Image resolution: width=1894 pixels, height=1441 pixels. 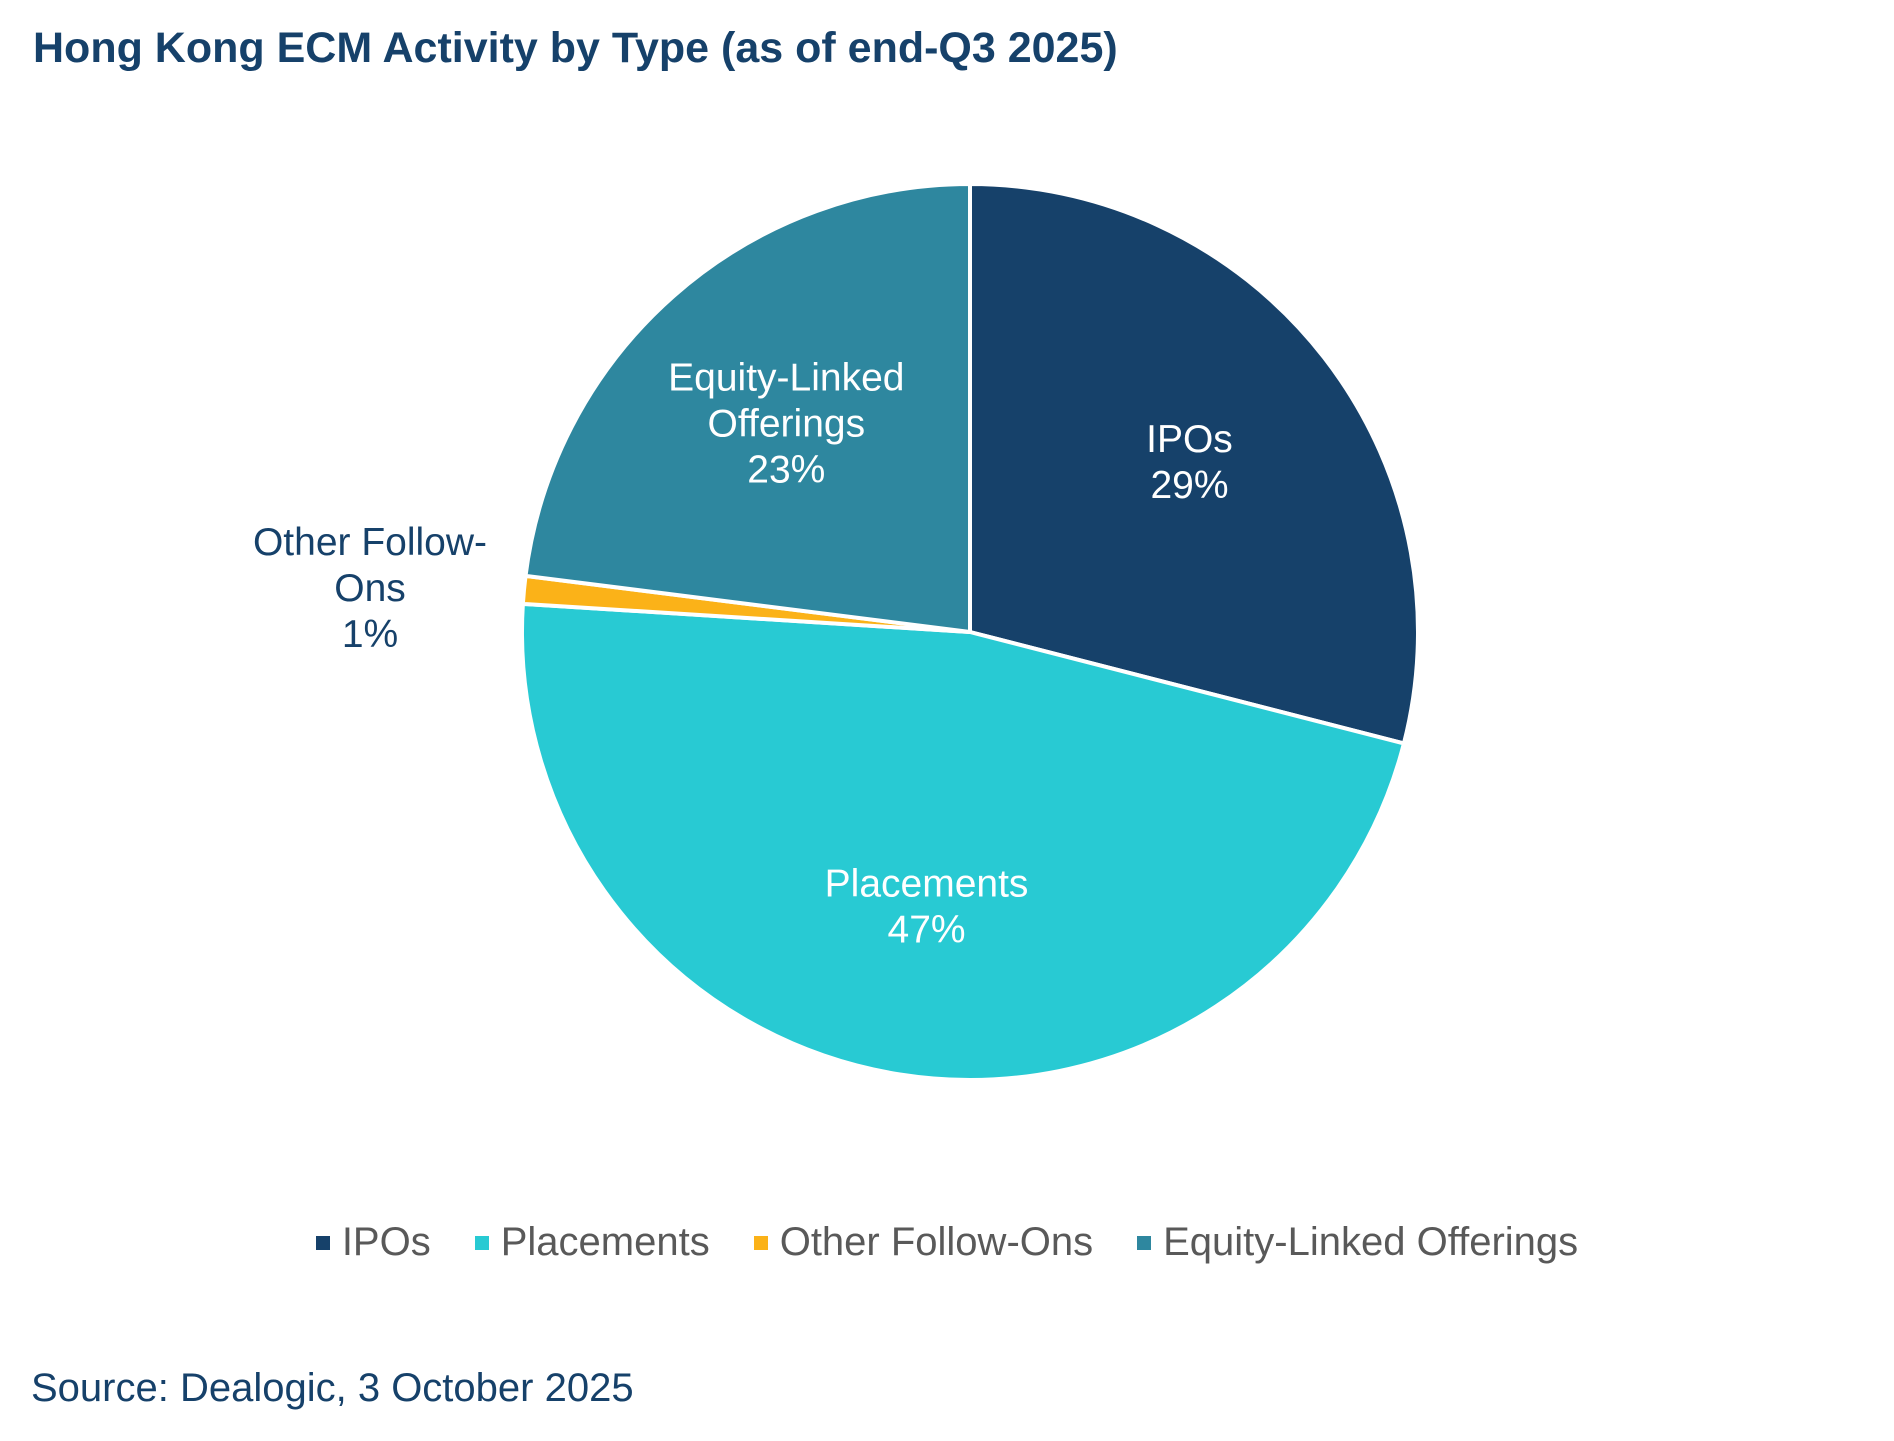 I want to click on slice-label-placements: Placements 47%, so click(x=927, y=906).